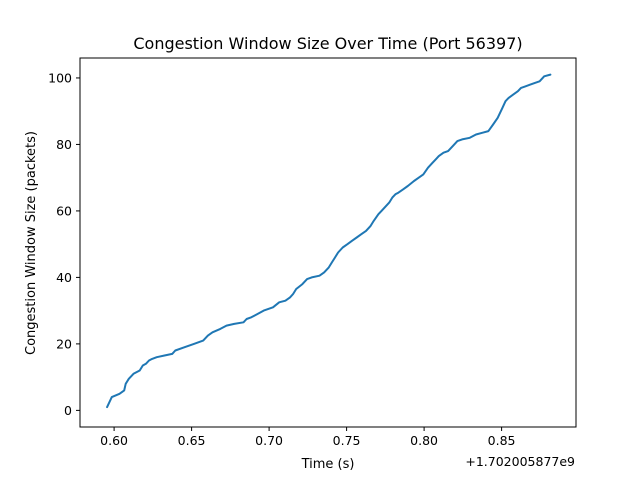  Describe the element at coordinates (64, 343) in the screenshot. I see `y-tick-label: 20` at that location.